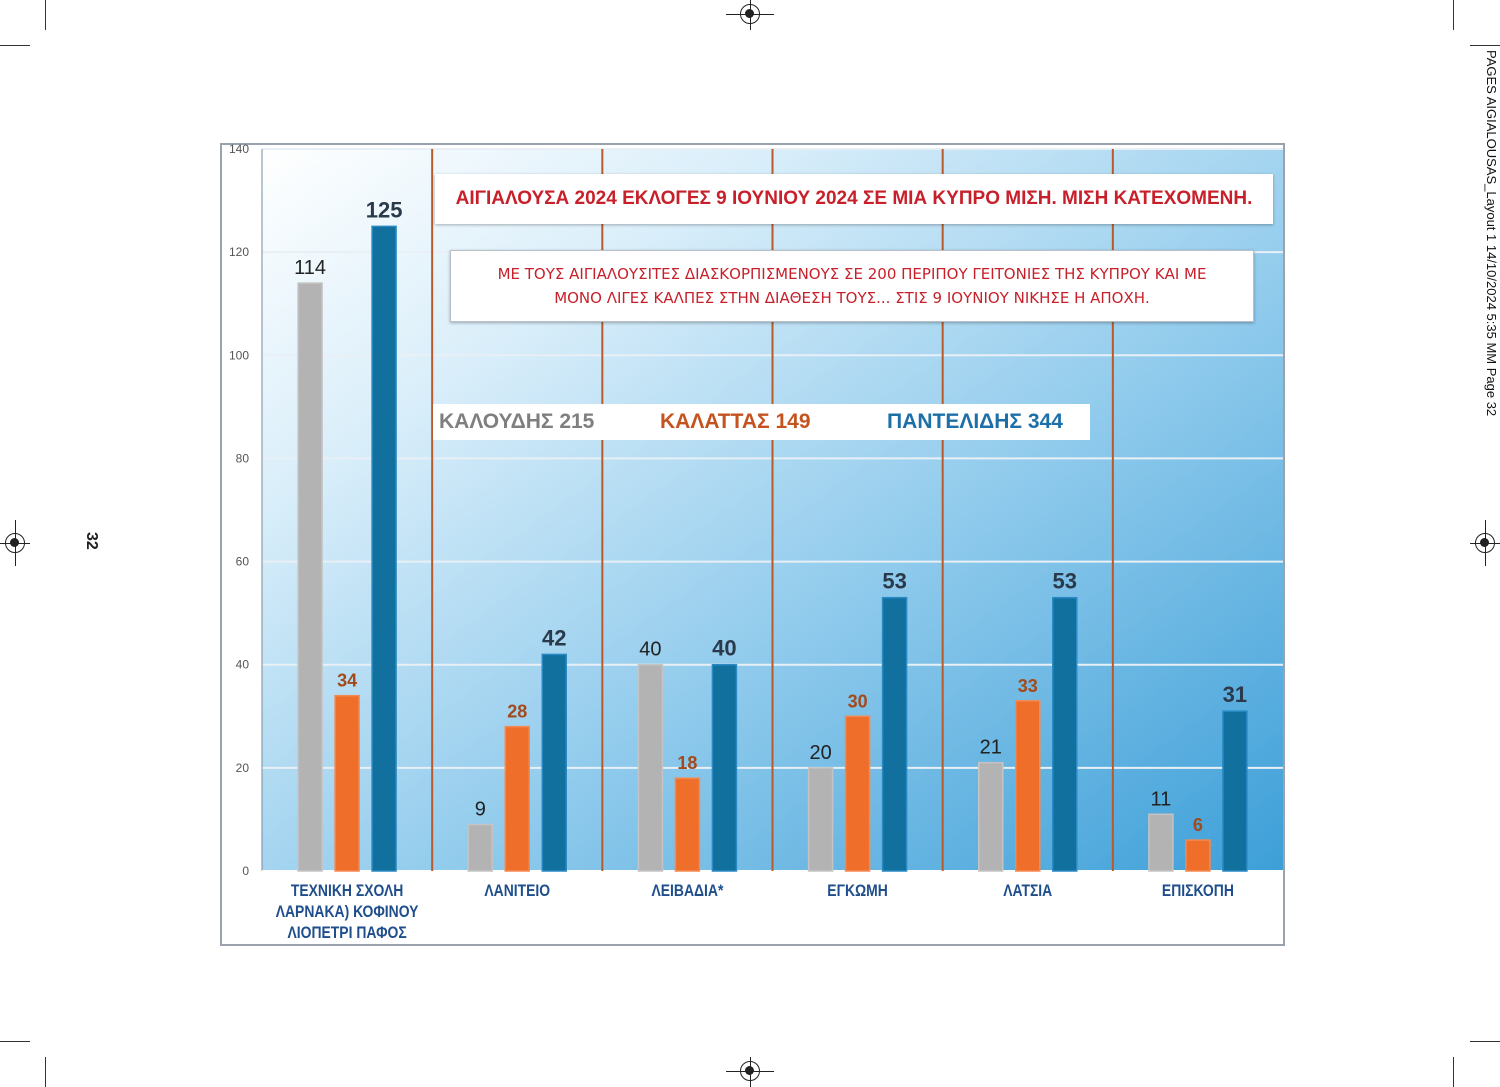 The image size is (1500, 1087). What do you see at coordinates (517, 712) in the screenshot?
I see `data-label: 28` at bounding box center [517, 712].